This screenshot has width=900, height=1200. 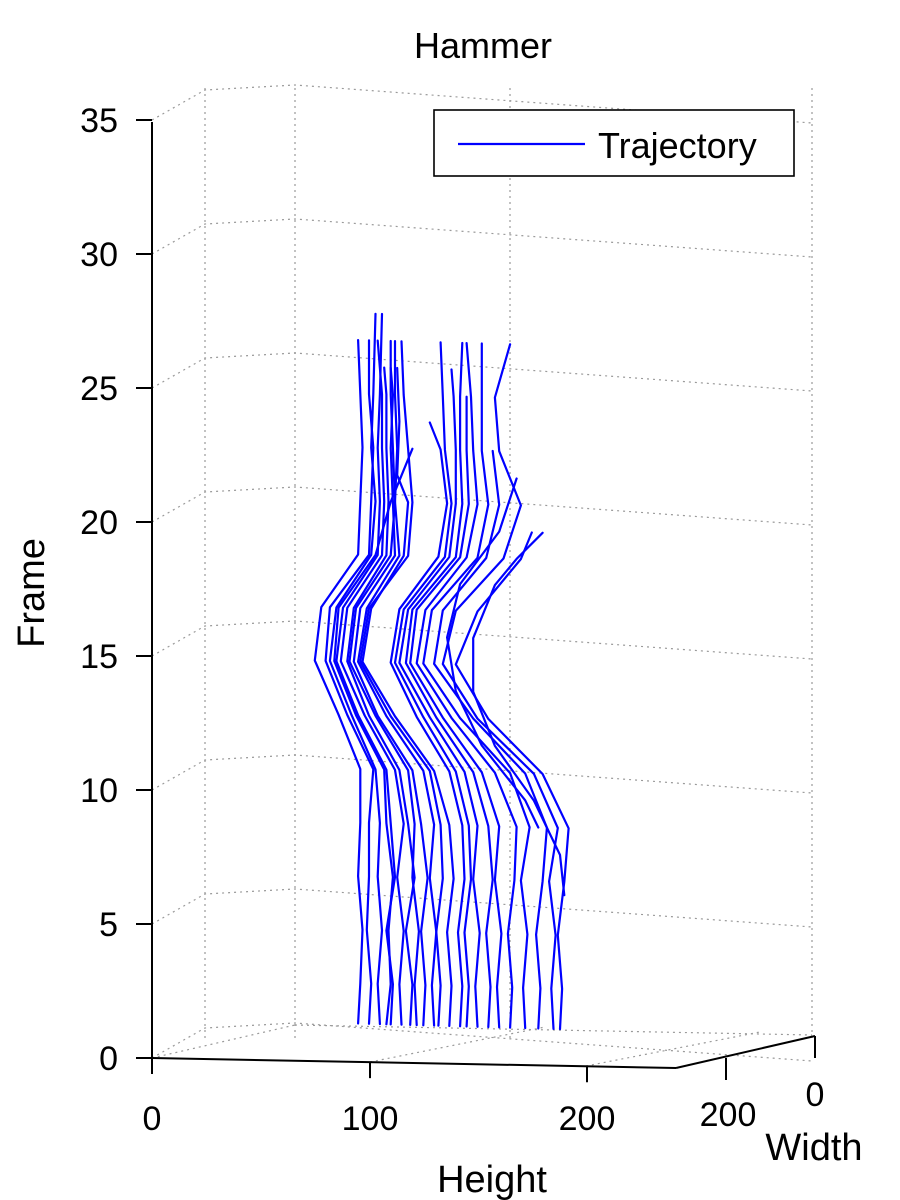 What do you see at coordinates (414, 1063) in the screenshot?
I see `x-axis-line` at bounding box center [414, 1063].